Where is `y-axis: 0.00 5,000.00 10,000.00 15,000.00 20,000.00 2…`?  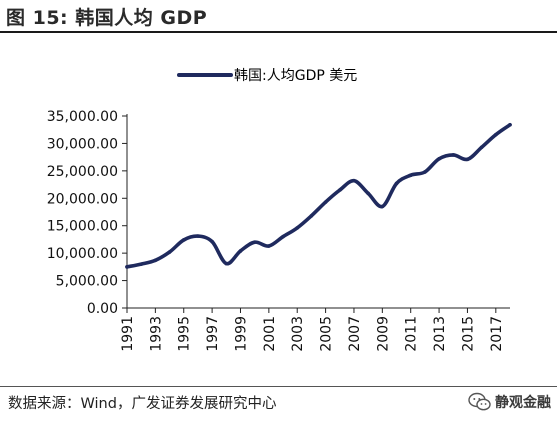
y-axis: 0.00 5,000.00 10,000.00 15,000.00 20,000.00 2… is located at coordinates (87, 213).